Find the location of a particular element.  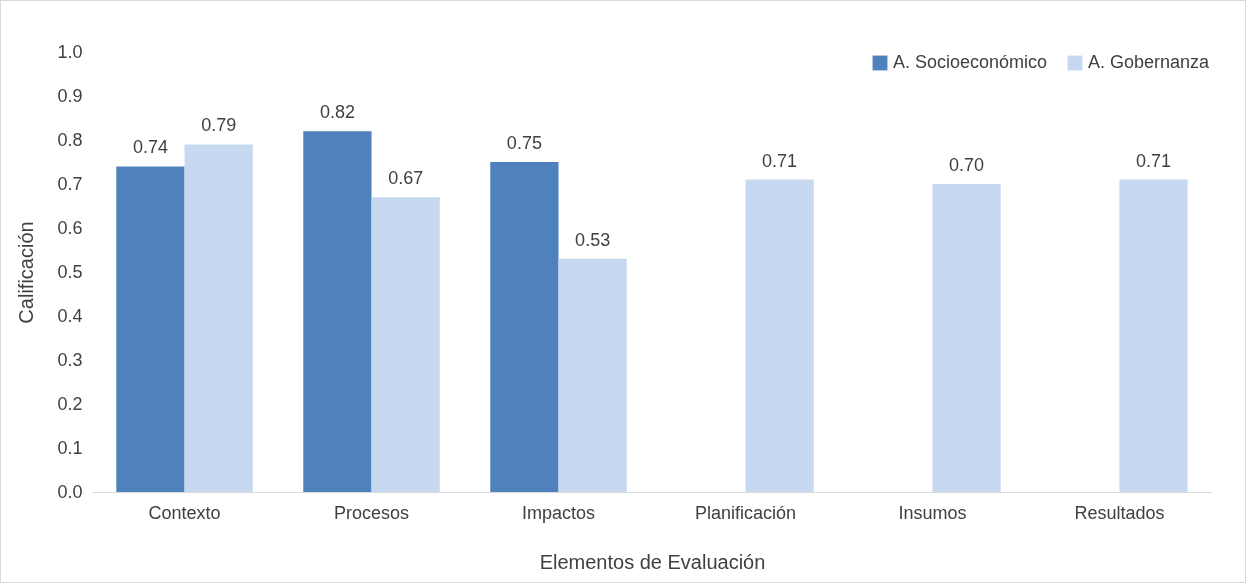

y-tick-label: 0.3 is located at coordinates (70, 359).